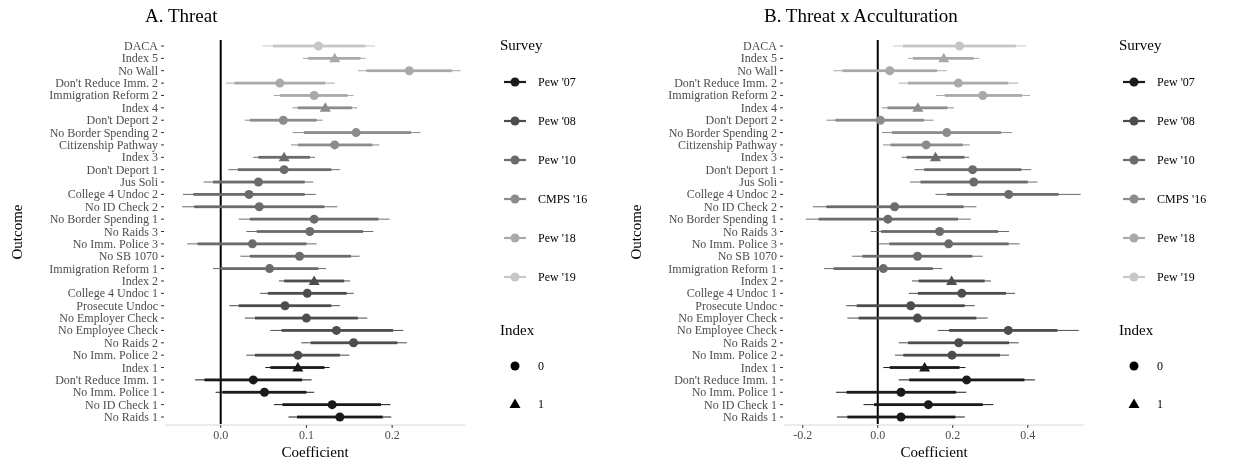 This screenshot has height=466, width=1246. I want to click on x-tick-label: -0.2, so click(803, 435).